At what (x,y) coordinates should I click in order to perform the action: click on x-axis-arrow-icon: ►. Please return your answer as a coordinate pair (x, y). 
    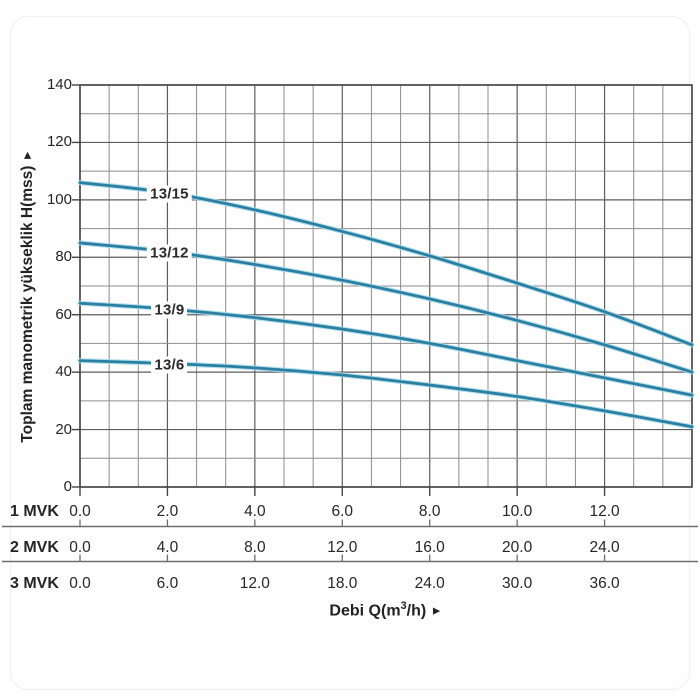
    Looking at the image, I should click on (436, 610).